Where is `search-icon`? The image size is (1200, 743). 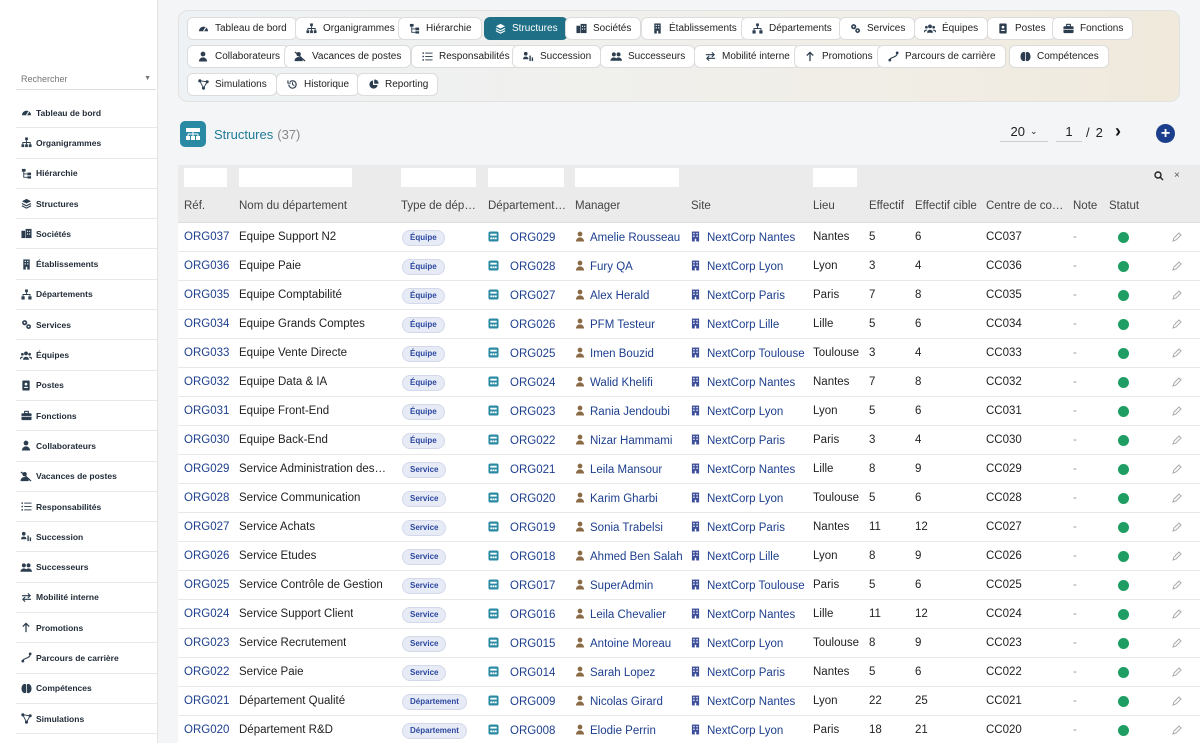
search-icon is located at coordinates (1159, 177).